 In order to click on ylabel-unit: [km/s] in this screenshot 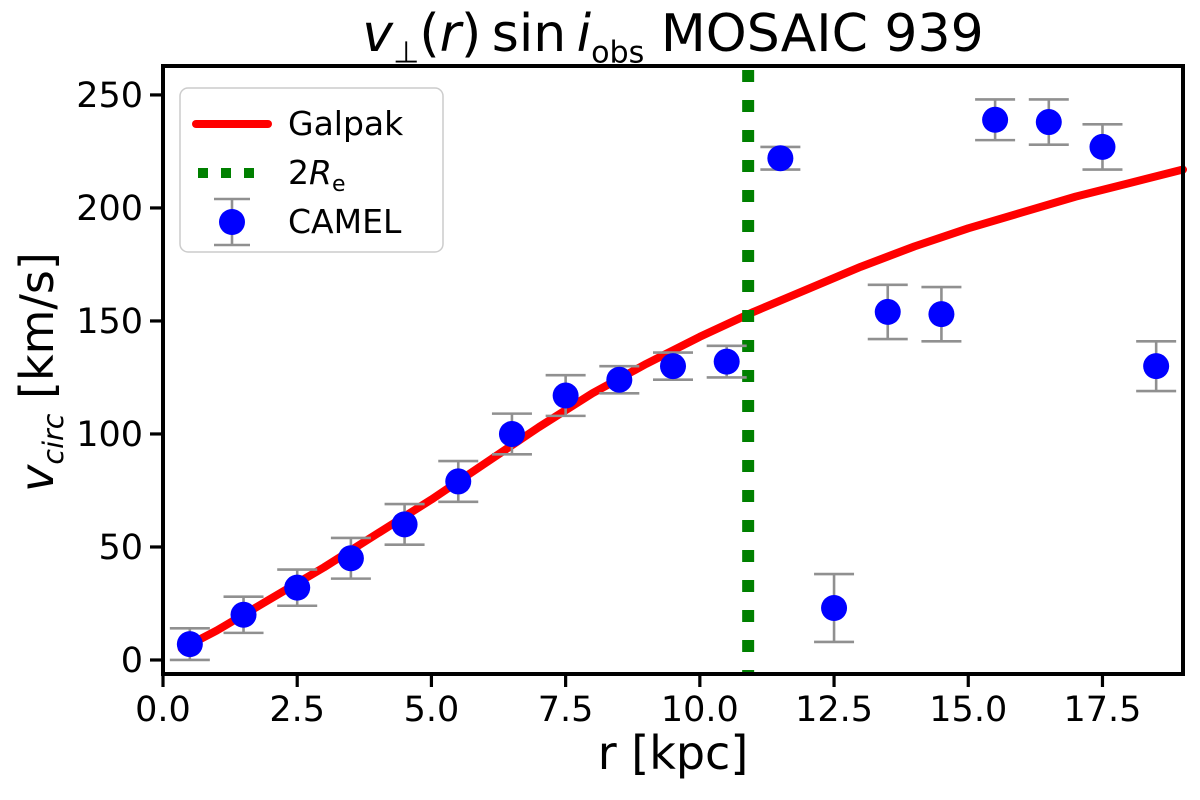, I will do `click(36, 333)`.